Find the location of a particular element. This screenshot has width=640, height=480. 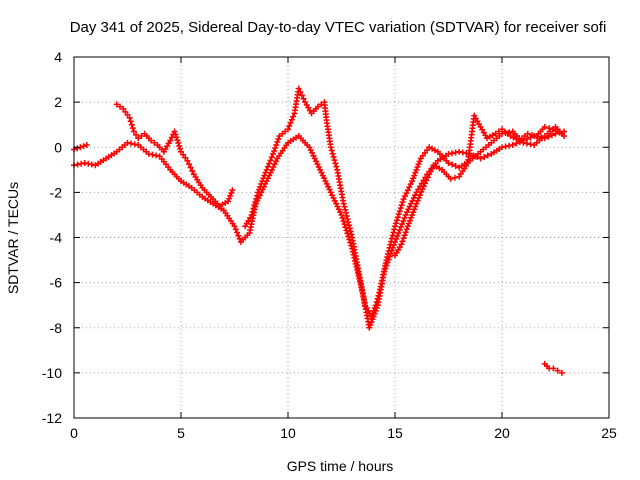

x-tick-label: 25 is located at coordinates (609, 433).